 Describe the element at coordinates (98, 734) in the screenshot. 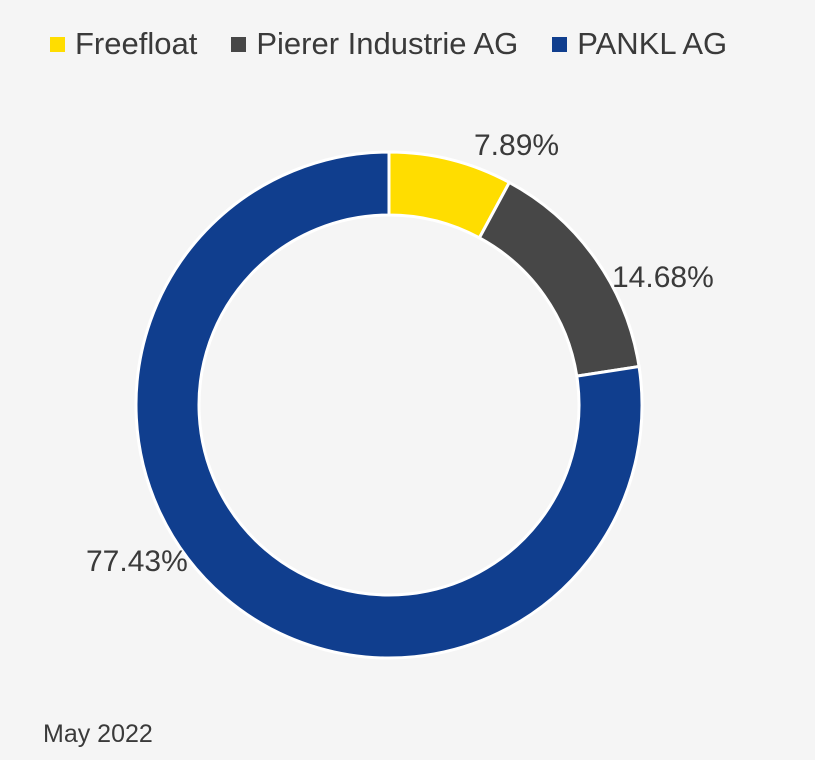

I see `footnote-date: May 2022` at that location.